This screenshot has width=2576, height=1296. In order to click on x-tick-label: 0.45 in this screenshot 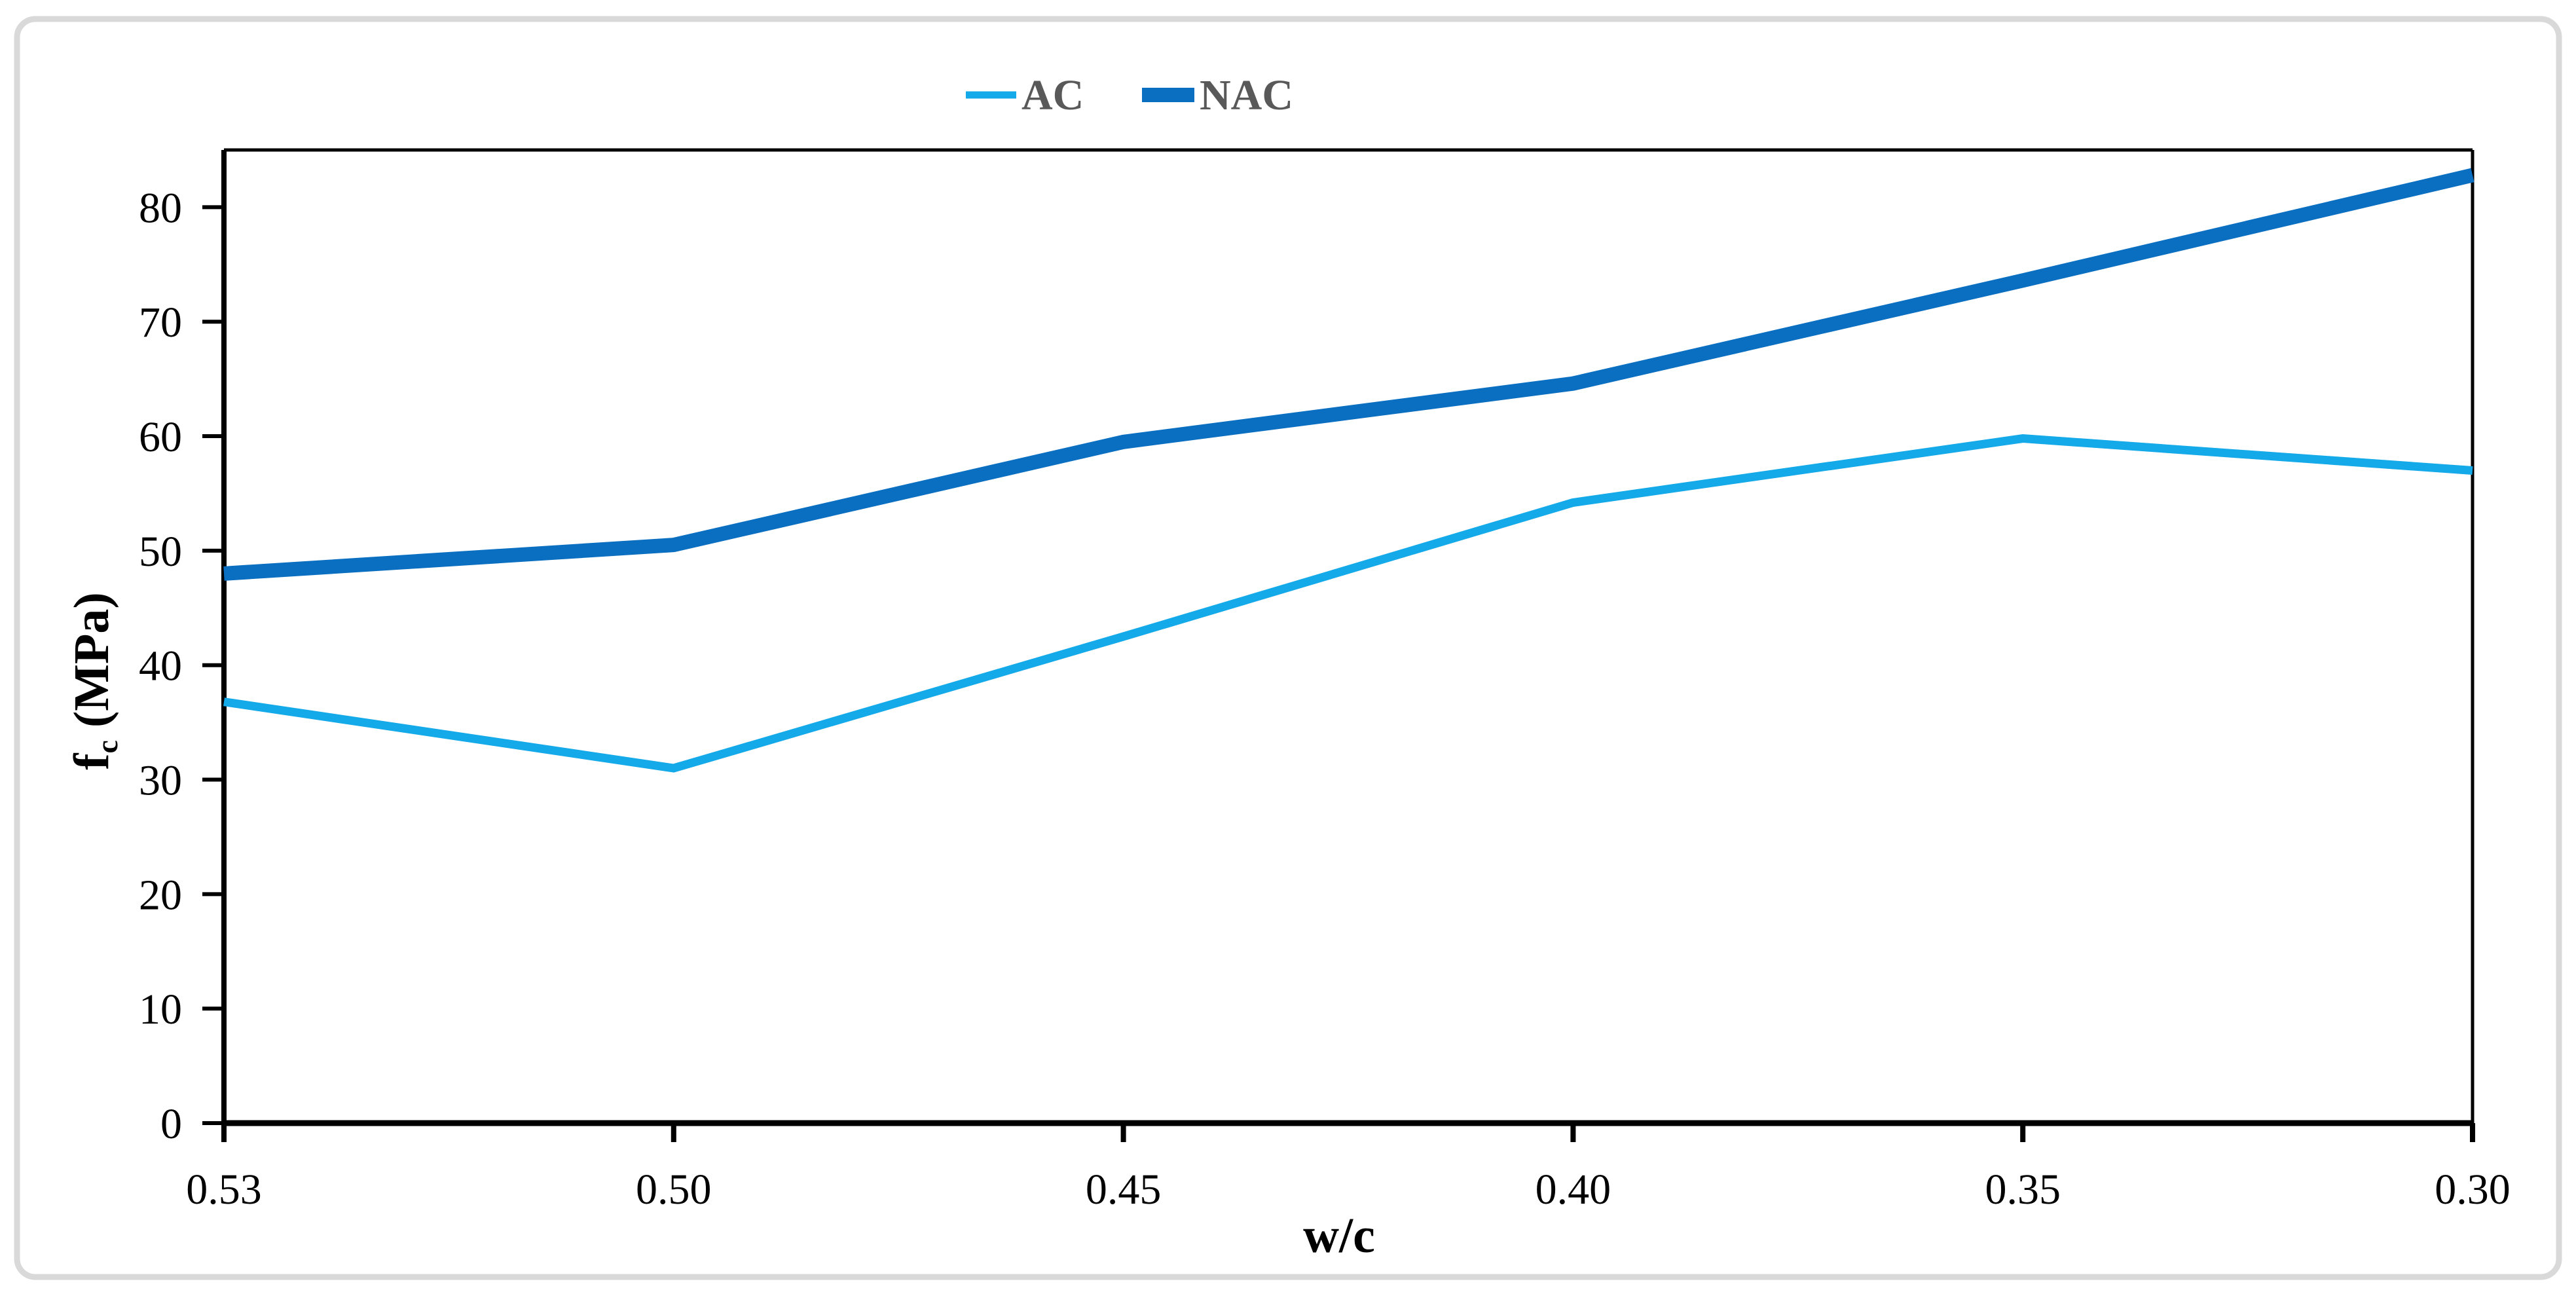, I will do `click(1124, 1189)`.